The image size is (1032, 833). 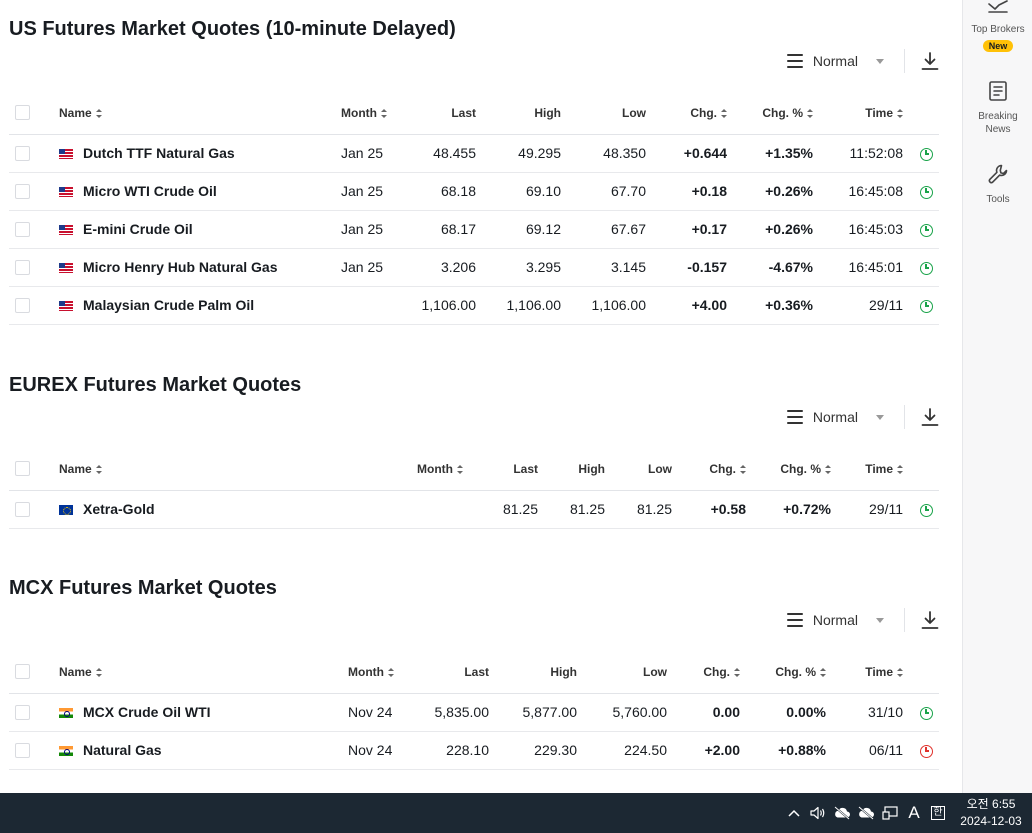 What do you see at coordinates (122, 750) in the screenshot?
I see `instrument-name: Natural Gas` at bounding box center [122, 750].